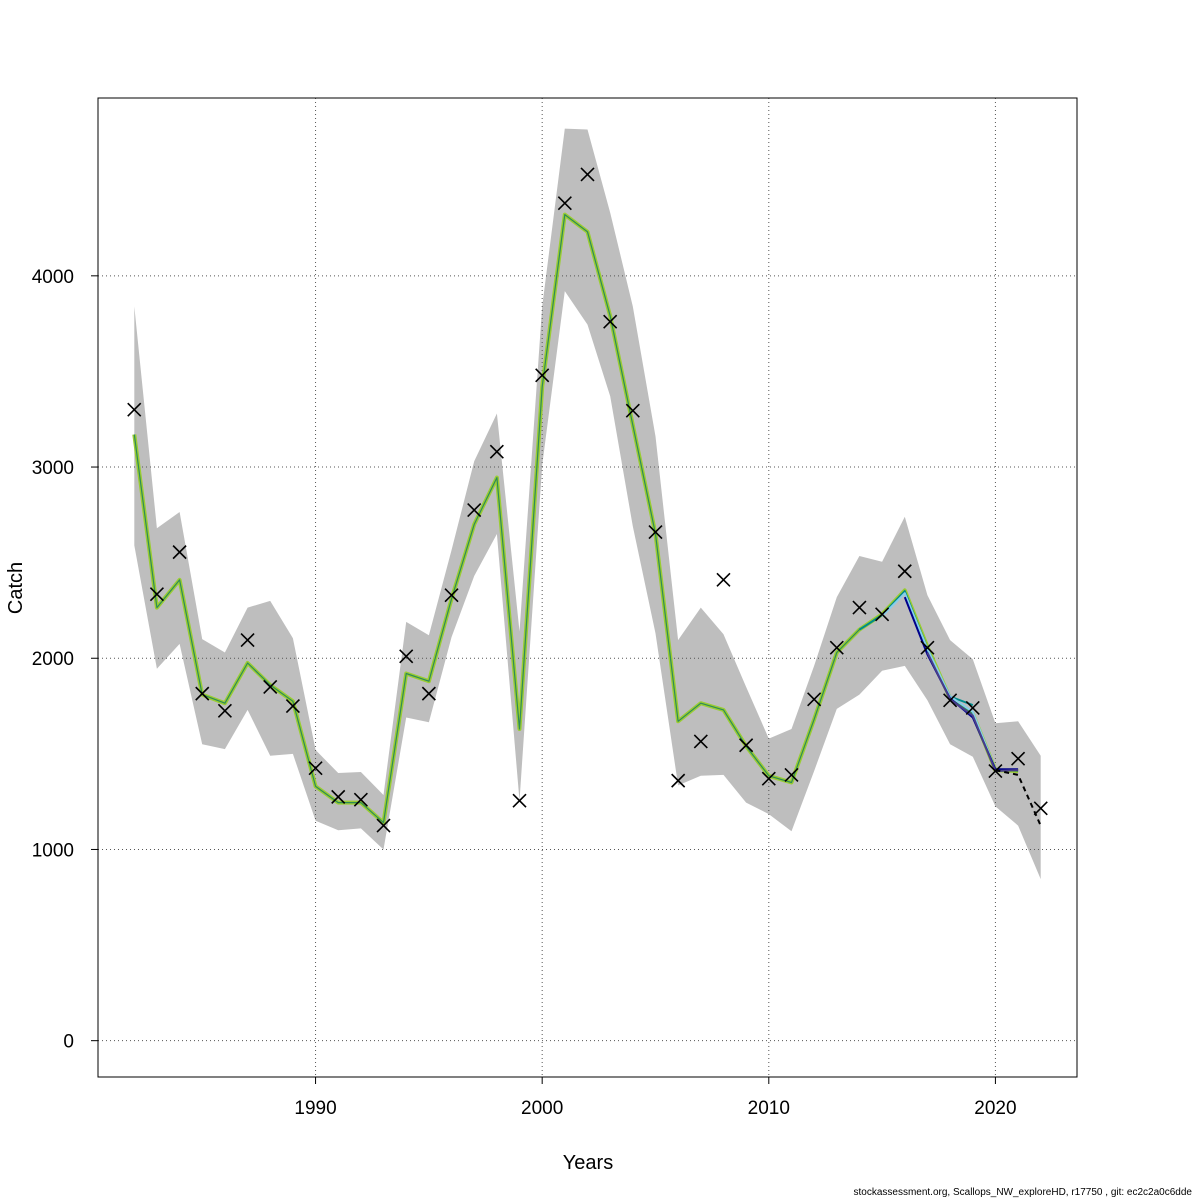  Describe the element at coordinates (542, 1108) in the screenshot. I see `x-tick-label: 2000` at that location.